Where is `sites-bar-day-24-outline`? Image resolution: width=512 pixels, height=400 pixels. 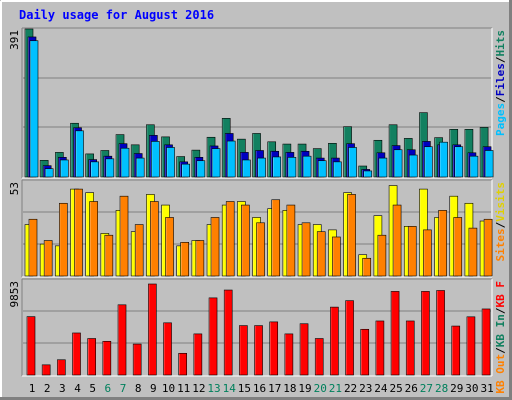 sites-bar-day-24-outline is located at coordinates (382, 255).